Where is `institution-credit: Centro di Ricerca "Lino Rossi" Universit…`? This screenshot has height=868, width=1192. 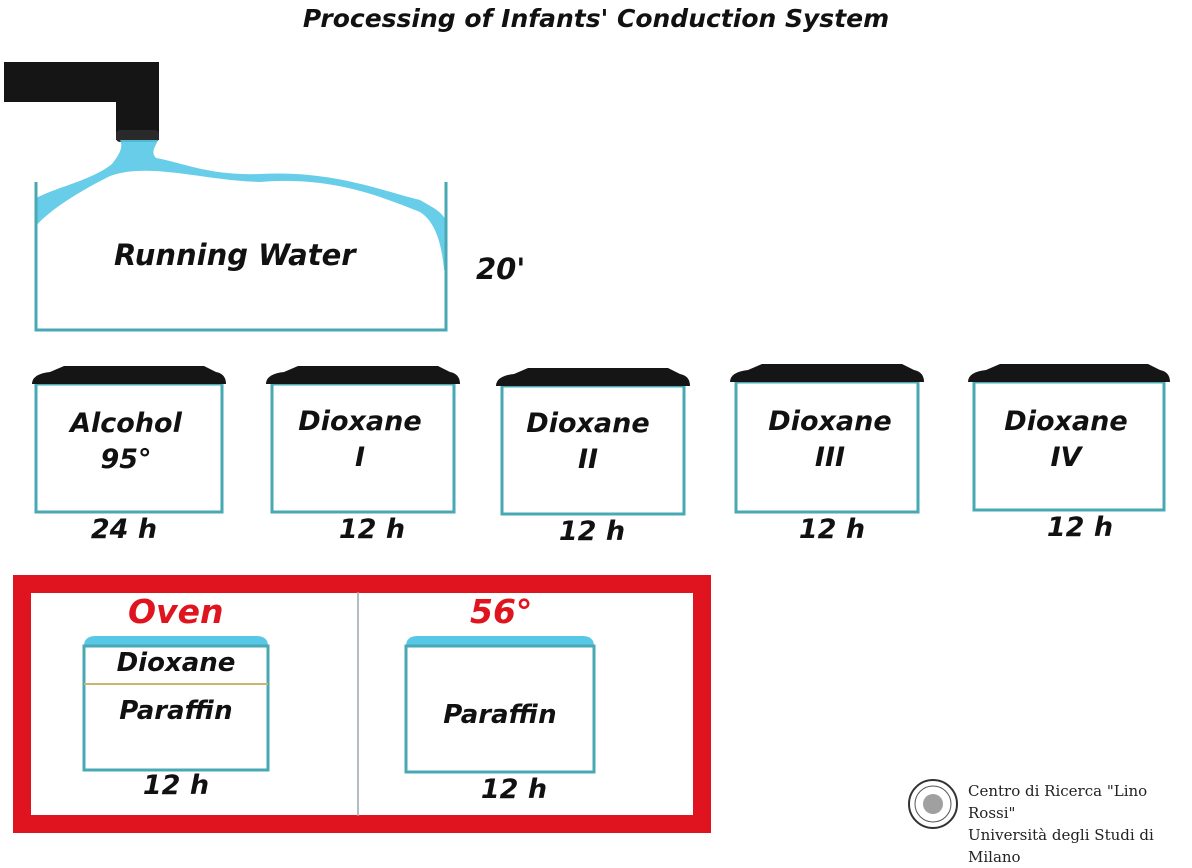 institution-credit: Centro di Ricerca "Lino Rossi" Universit… is located at coordinates (1080, 824).